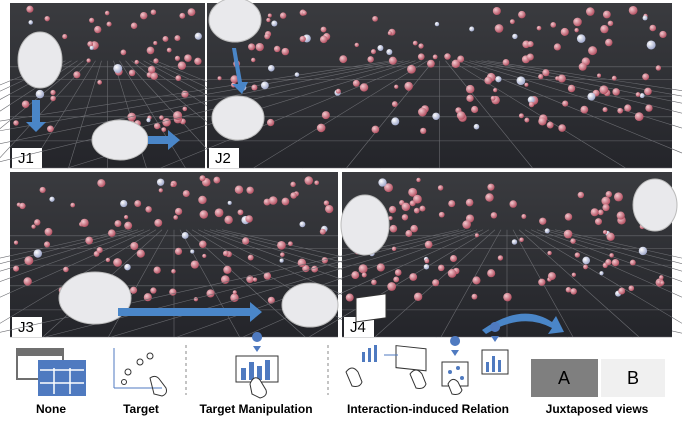 This screenshot has height=421, width=682. Describe the element at coordinates (358, 327) in the screenshot. I see `panel-label: J4` at that location.